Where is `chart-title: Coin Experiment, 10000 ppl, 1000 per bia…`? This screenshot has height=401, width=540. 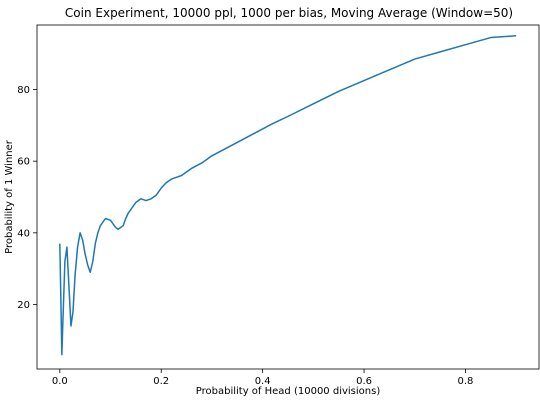 chart-title: Coin Experiment, 10000 ppl, 1000 per bia… is located at coordinates (289, 13).